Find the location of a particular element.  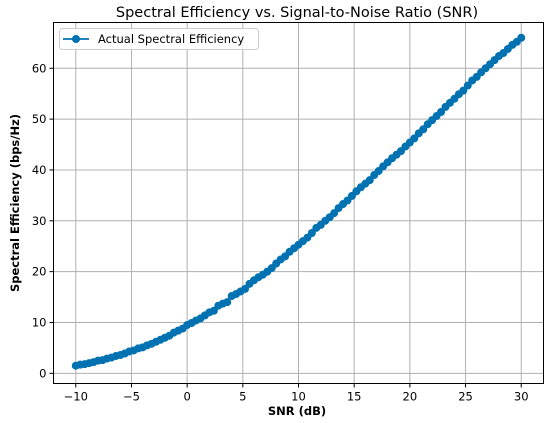

x-tick-label: 0 is located at coordinates (186, 397).